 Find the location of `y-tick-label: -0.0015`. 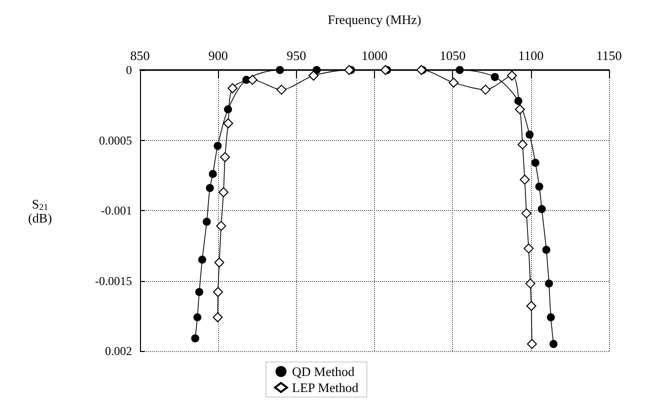

y-tick-label: -0.0015 is located at coordinates (113, 281).